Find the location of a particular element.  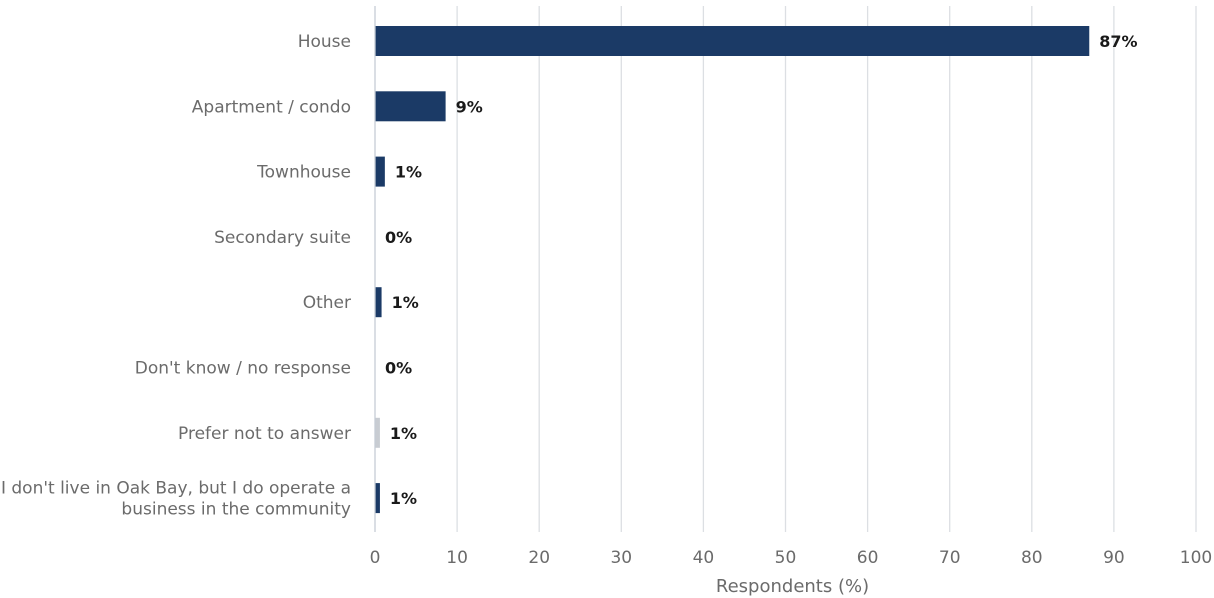

category-label: business in the community is located at coordinates (236, 510).